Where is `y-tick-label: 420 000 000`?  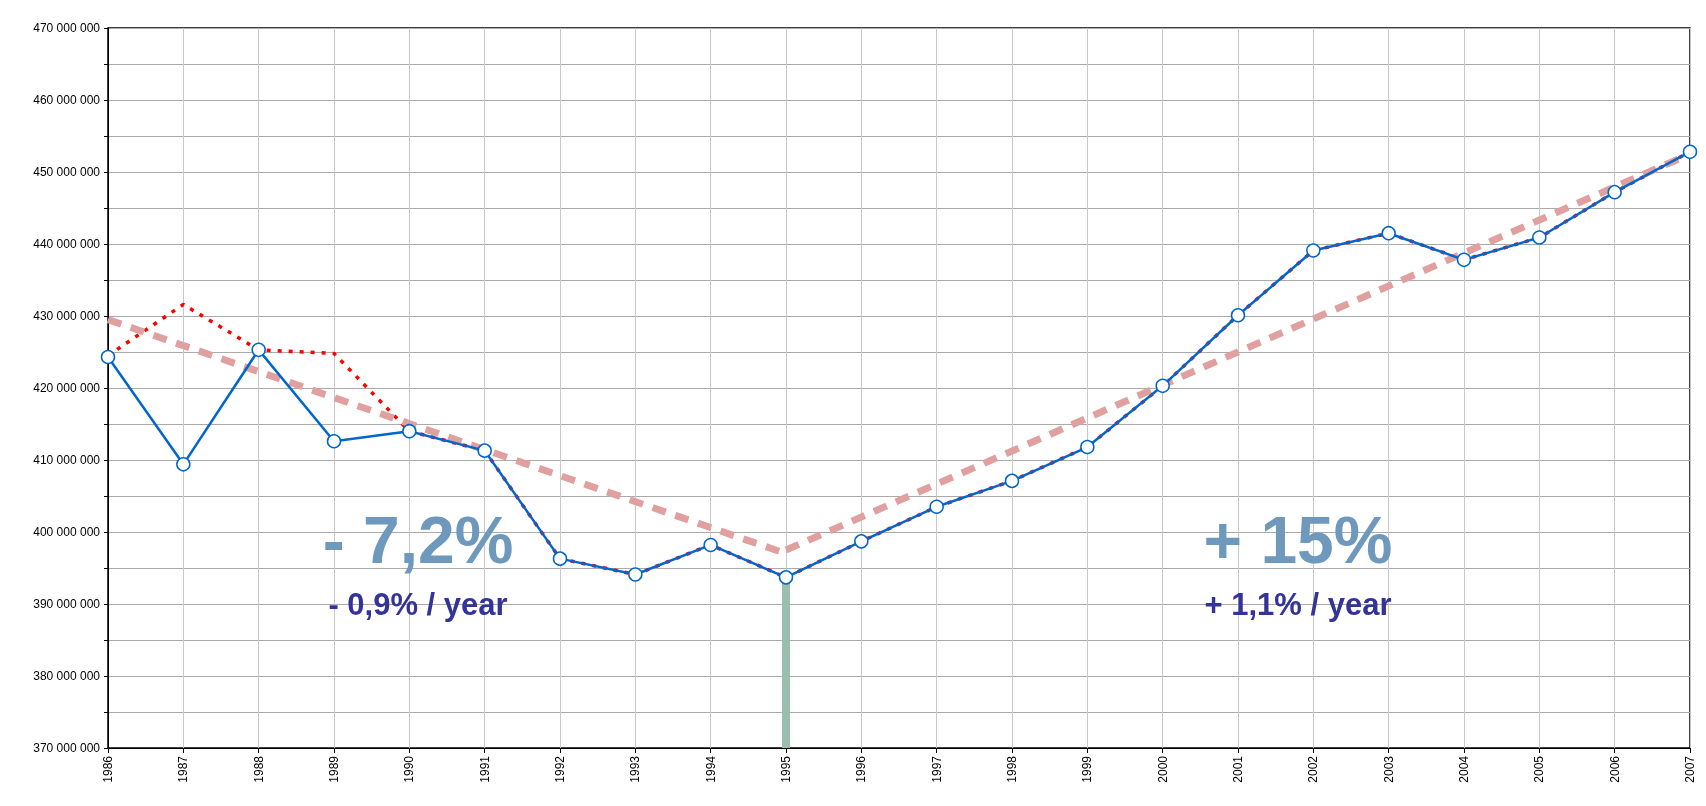
y-tick-label: 420 000 000 is located at coordinates (67, 388).